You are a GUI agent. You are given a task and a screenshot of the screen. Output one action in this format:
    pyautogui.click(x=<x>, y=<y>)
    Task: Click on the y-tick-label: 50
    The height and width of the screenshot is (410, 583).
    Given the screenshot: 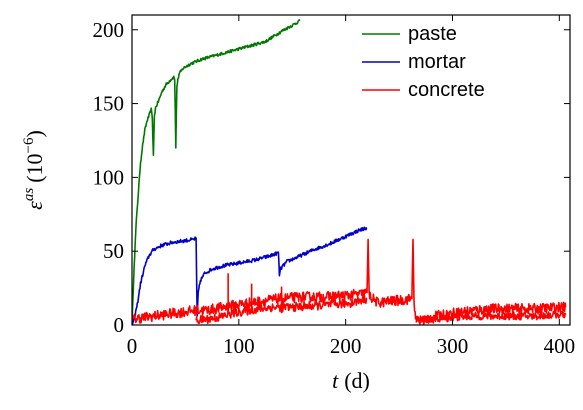 What is the action you would take?
    pyautogui.click(x=113, y=251)
    